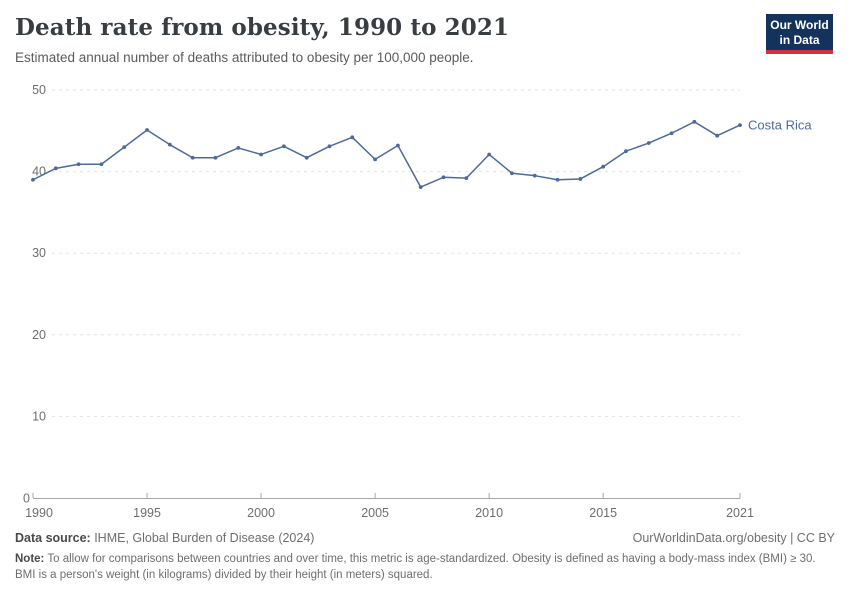 This screenshot has height=600, width=850. I want to click on data-point-1998, so click(215, 157).